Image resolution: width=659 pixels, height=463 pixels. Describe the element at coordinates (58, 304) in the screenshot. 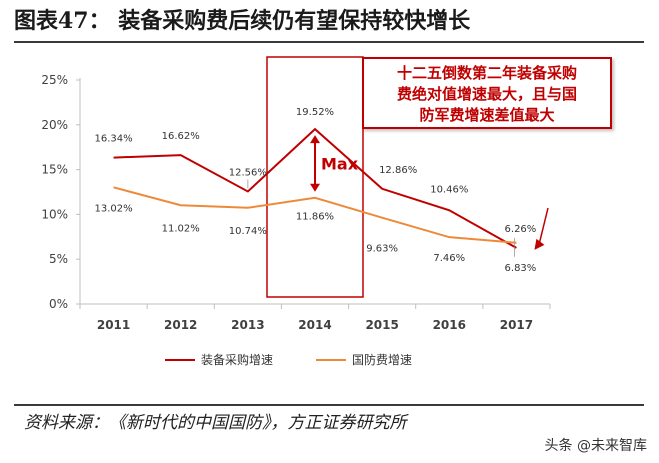

I see `y-tick-label: 0%` at that location.